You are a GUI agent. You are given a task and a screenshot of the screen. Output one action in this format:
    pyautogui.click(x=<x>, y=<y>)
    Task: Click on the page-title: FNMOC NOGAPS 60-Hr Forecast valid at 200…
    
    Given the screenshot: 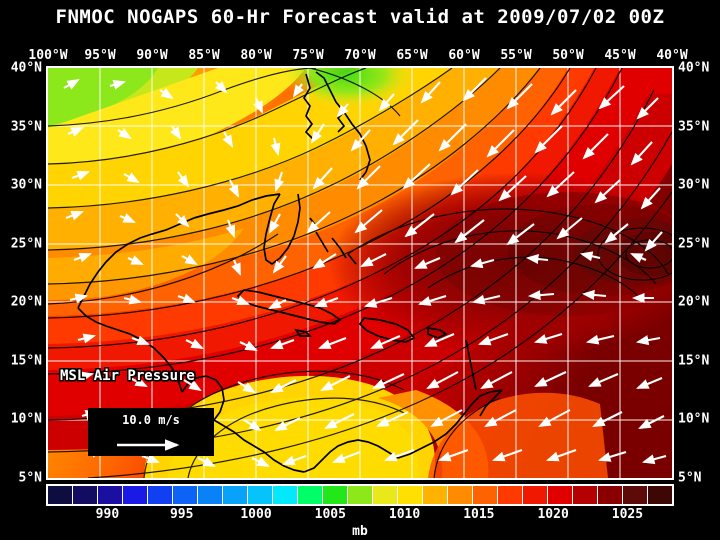 What is the action you would take?
    pyautogui.click(x=360, y=17)
    